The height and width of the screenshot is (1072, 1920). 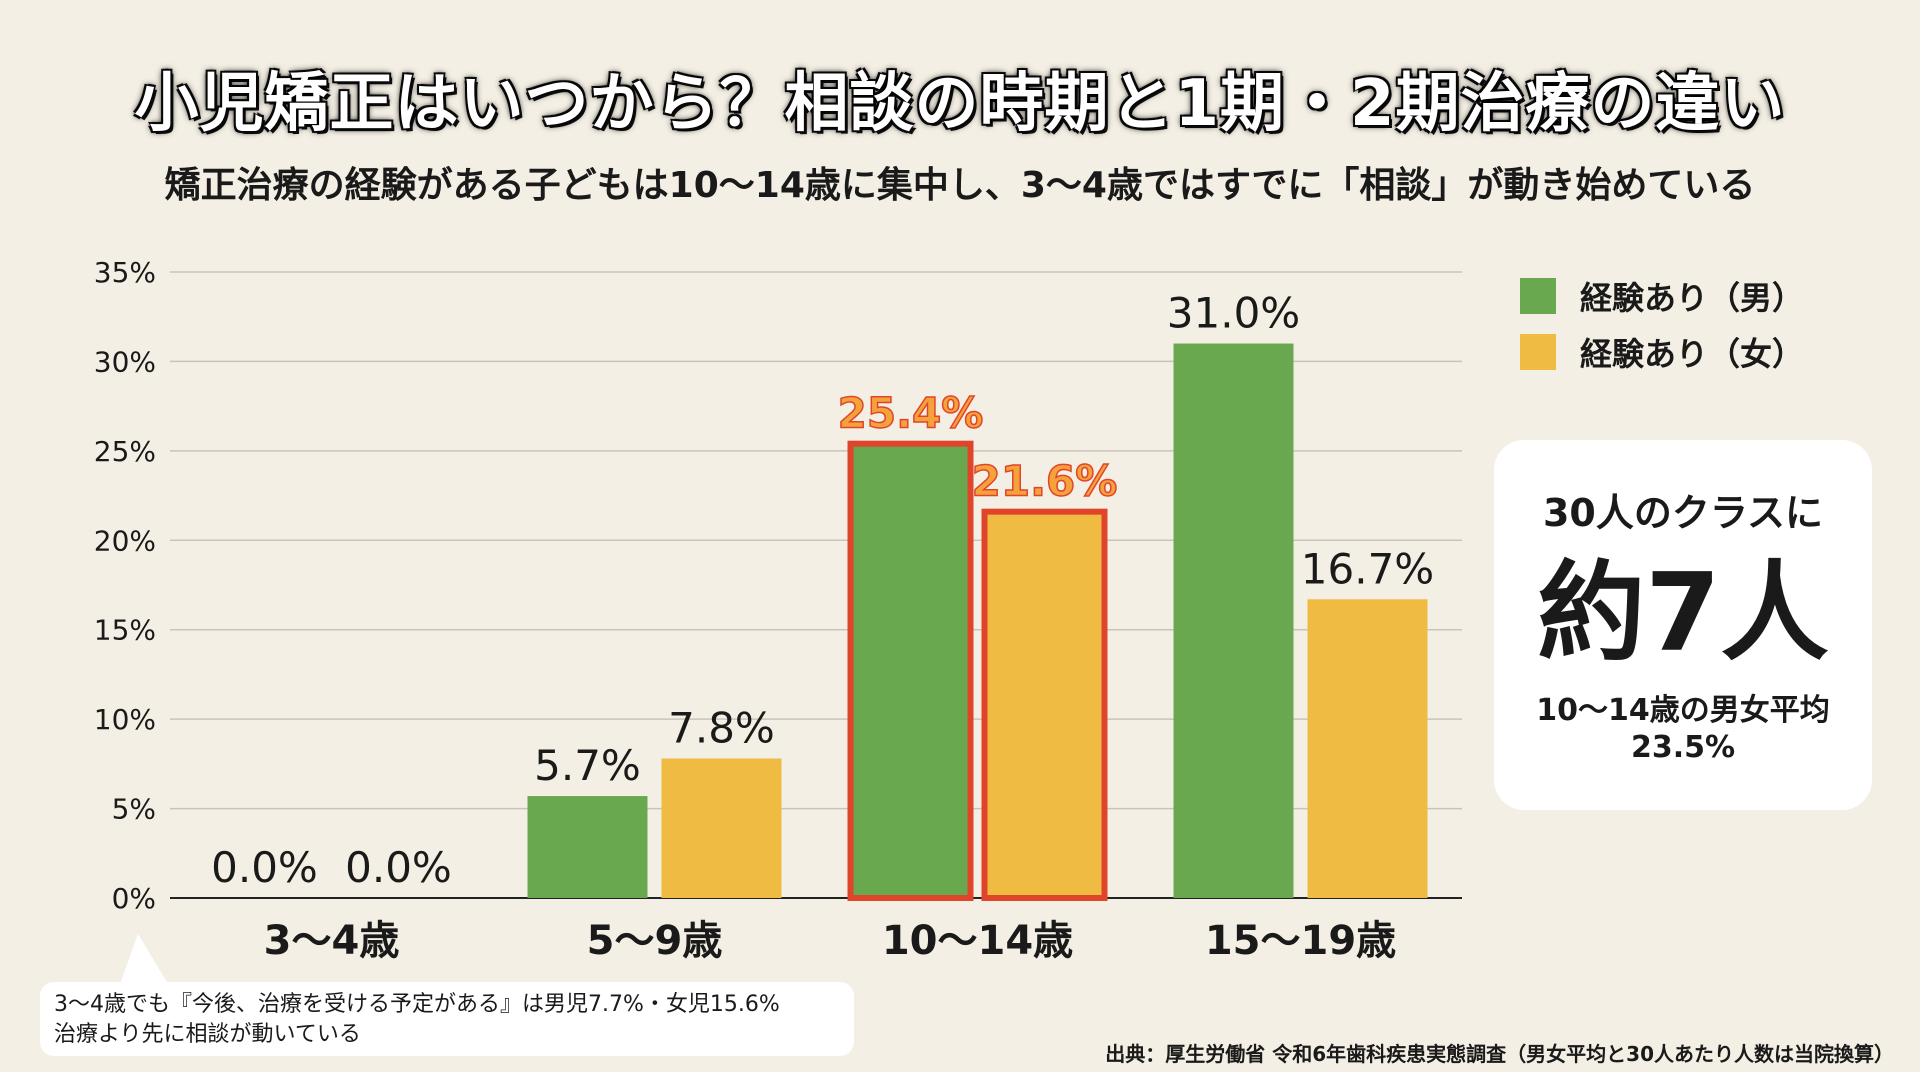 I want to click on y-tick-label: 25%, so click(x=125, y=451).